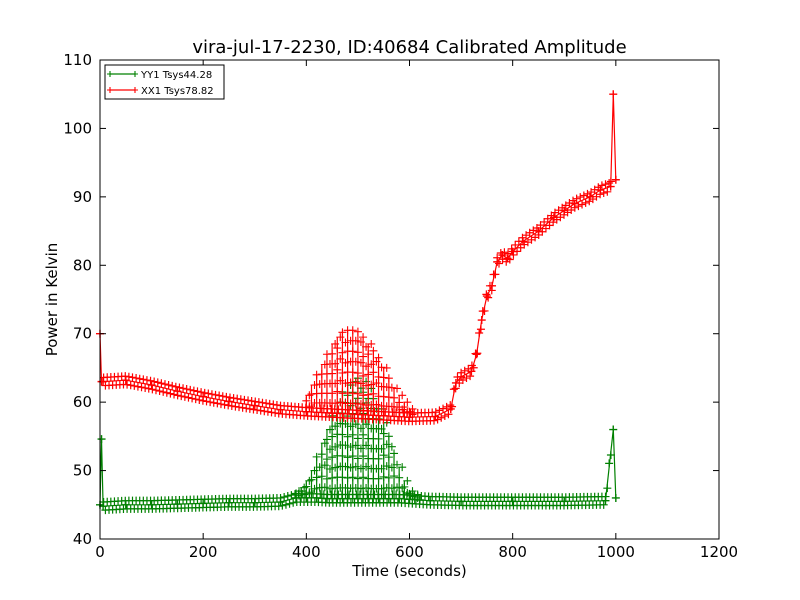 This screenshot has width=800, height=600. I want to click on x-tick-label: 0, so click(100, 552).